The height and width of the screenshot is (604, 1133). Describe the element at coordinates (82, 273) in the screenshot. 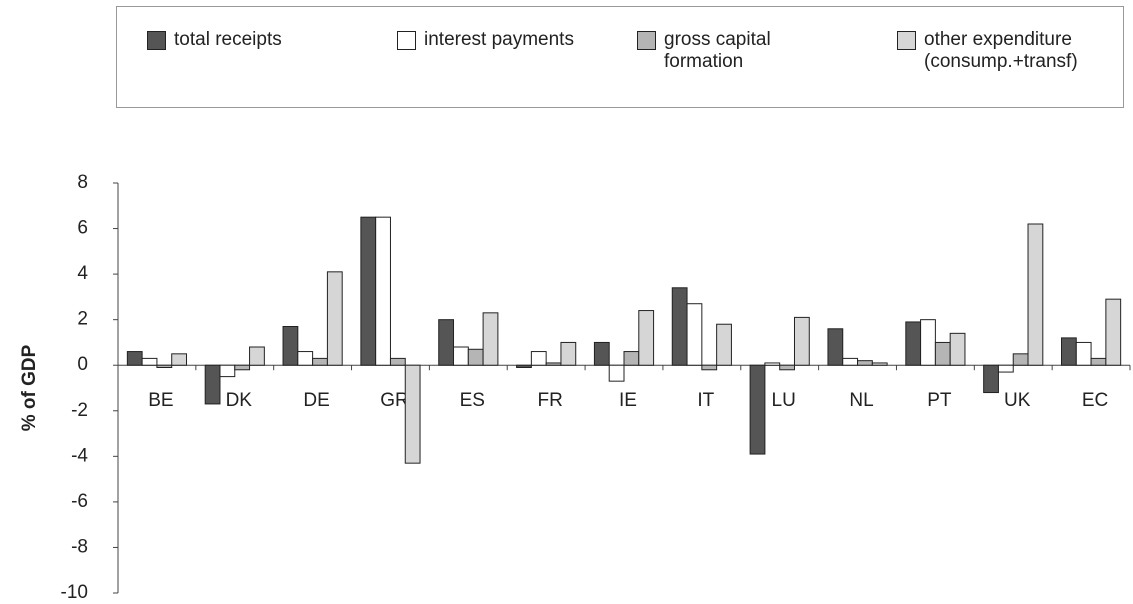

I see `y-tick-label: 4` at that location.